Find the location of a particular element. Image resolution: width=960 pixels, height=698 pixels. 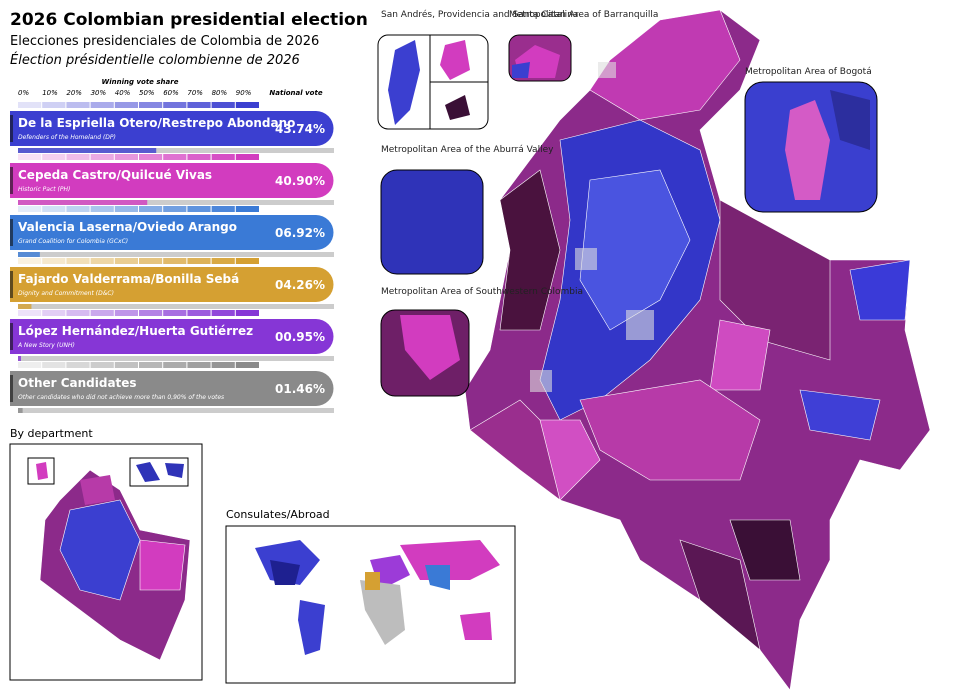

legend-tick: 90% is located at coordinates (244, 93).